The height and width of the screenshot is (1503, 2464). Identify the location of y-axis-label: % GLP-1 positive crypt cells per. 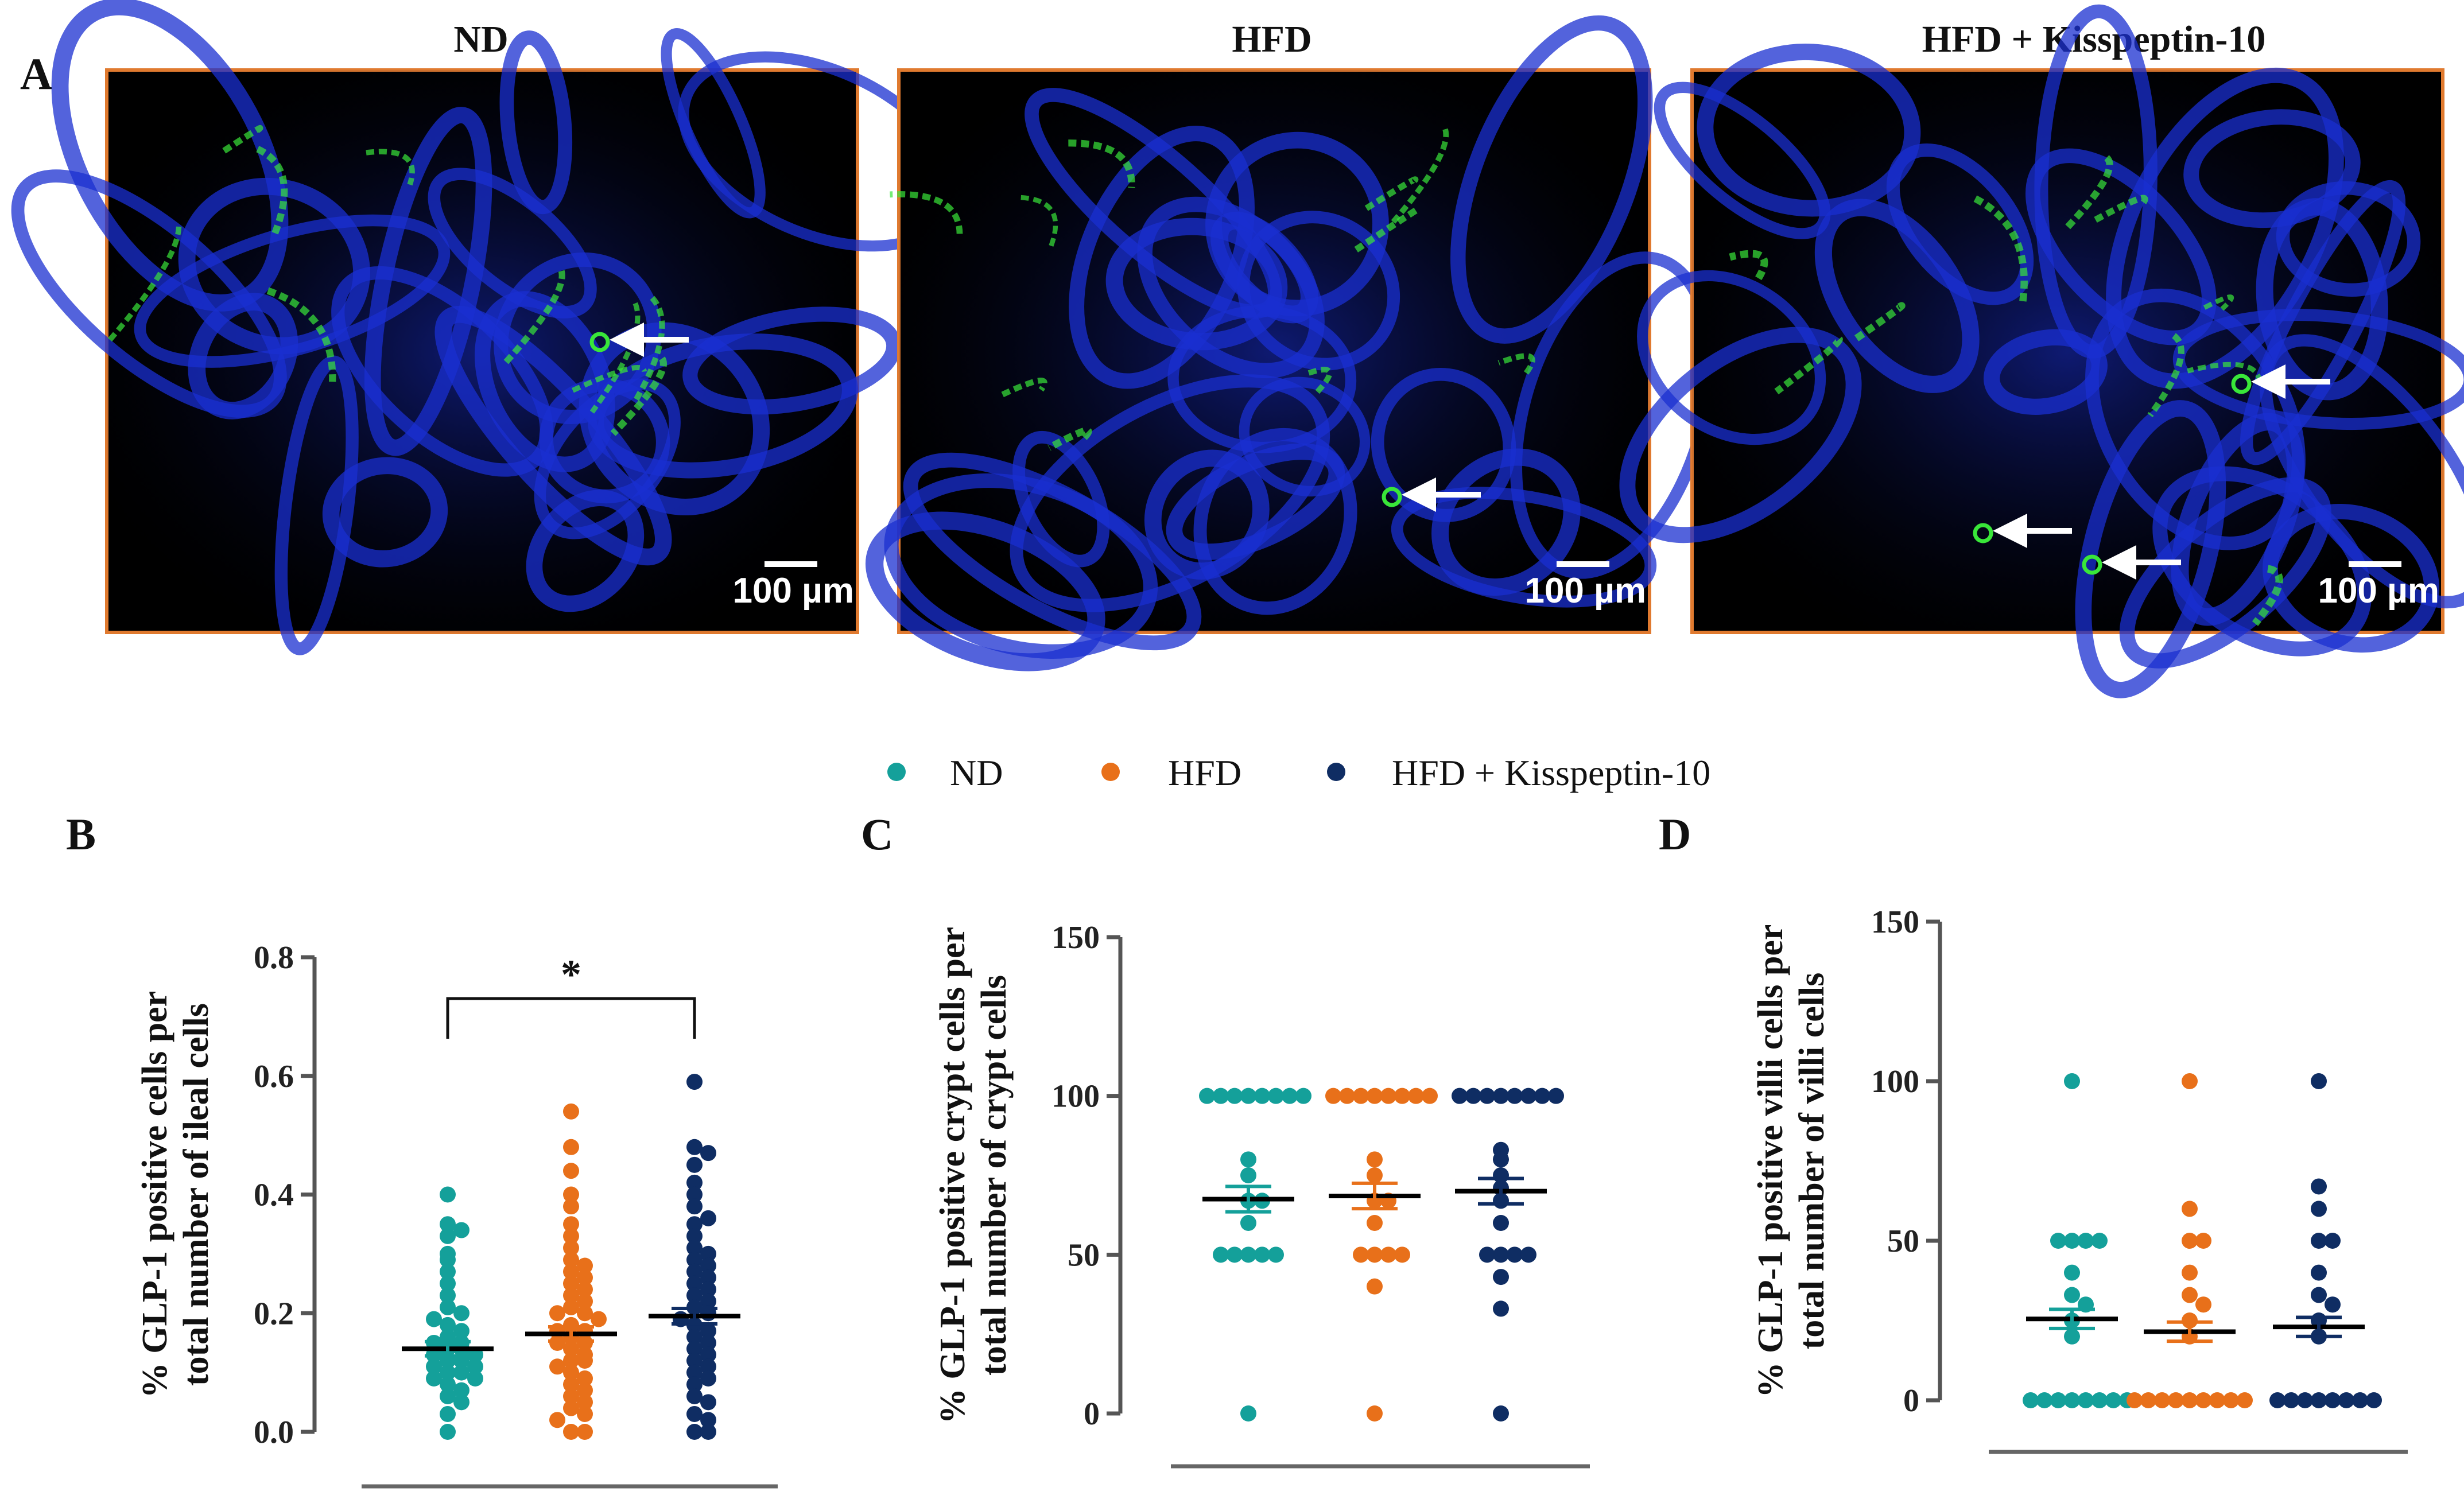
(953, 1175).